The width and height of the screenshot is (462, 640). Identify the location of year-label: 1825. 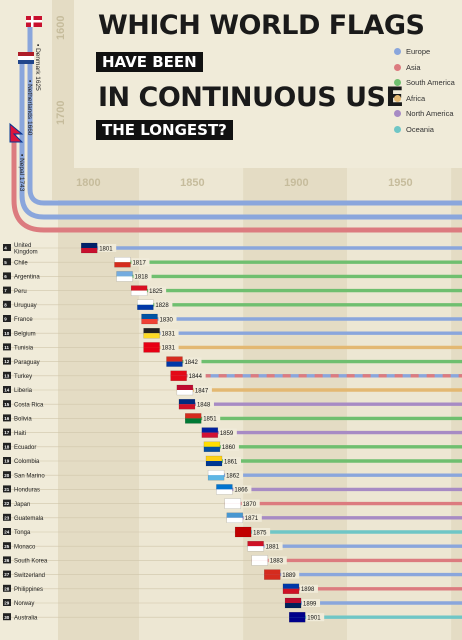
(156, 292).